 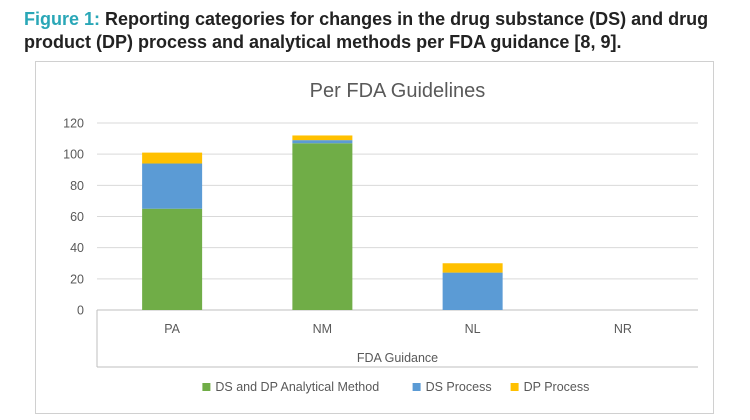 I want to click on caption-label: Figure 1:, so click(x=62, y=19).